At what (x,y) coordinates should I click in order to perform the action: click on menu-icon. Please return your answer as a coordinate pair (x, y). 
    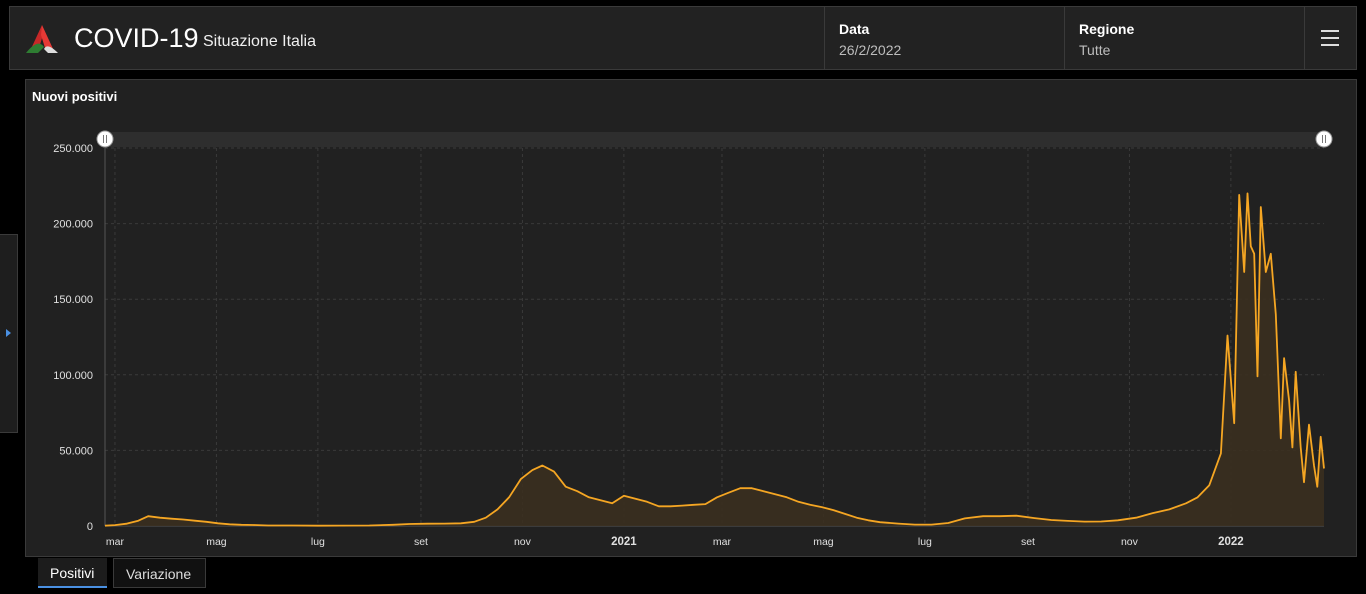
    Looking at the image, I should click on (1330, 38).